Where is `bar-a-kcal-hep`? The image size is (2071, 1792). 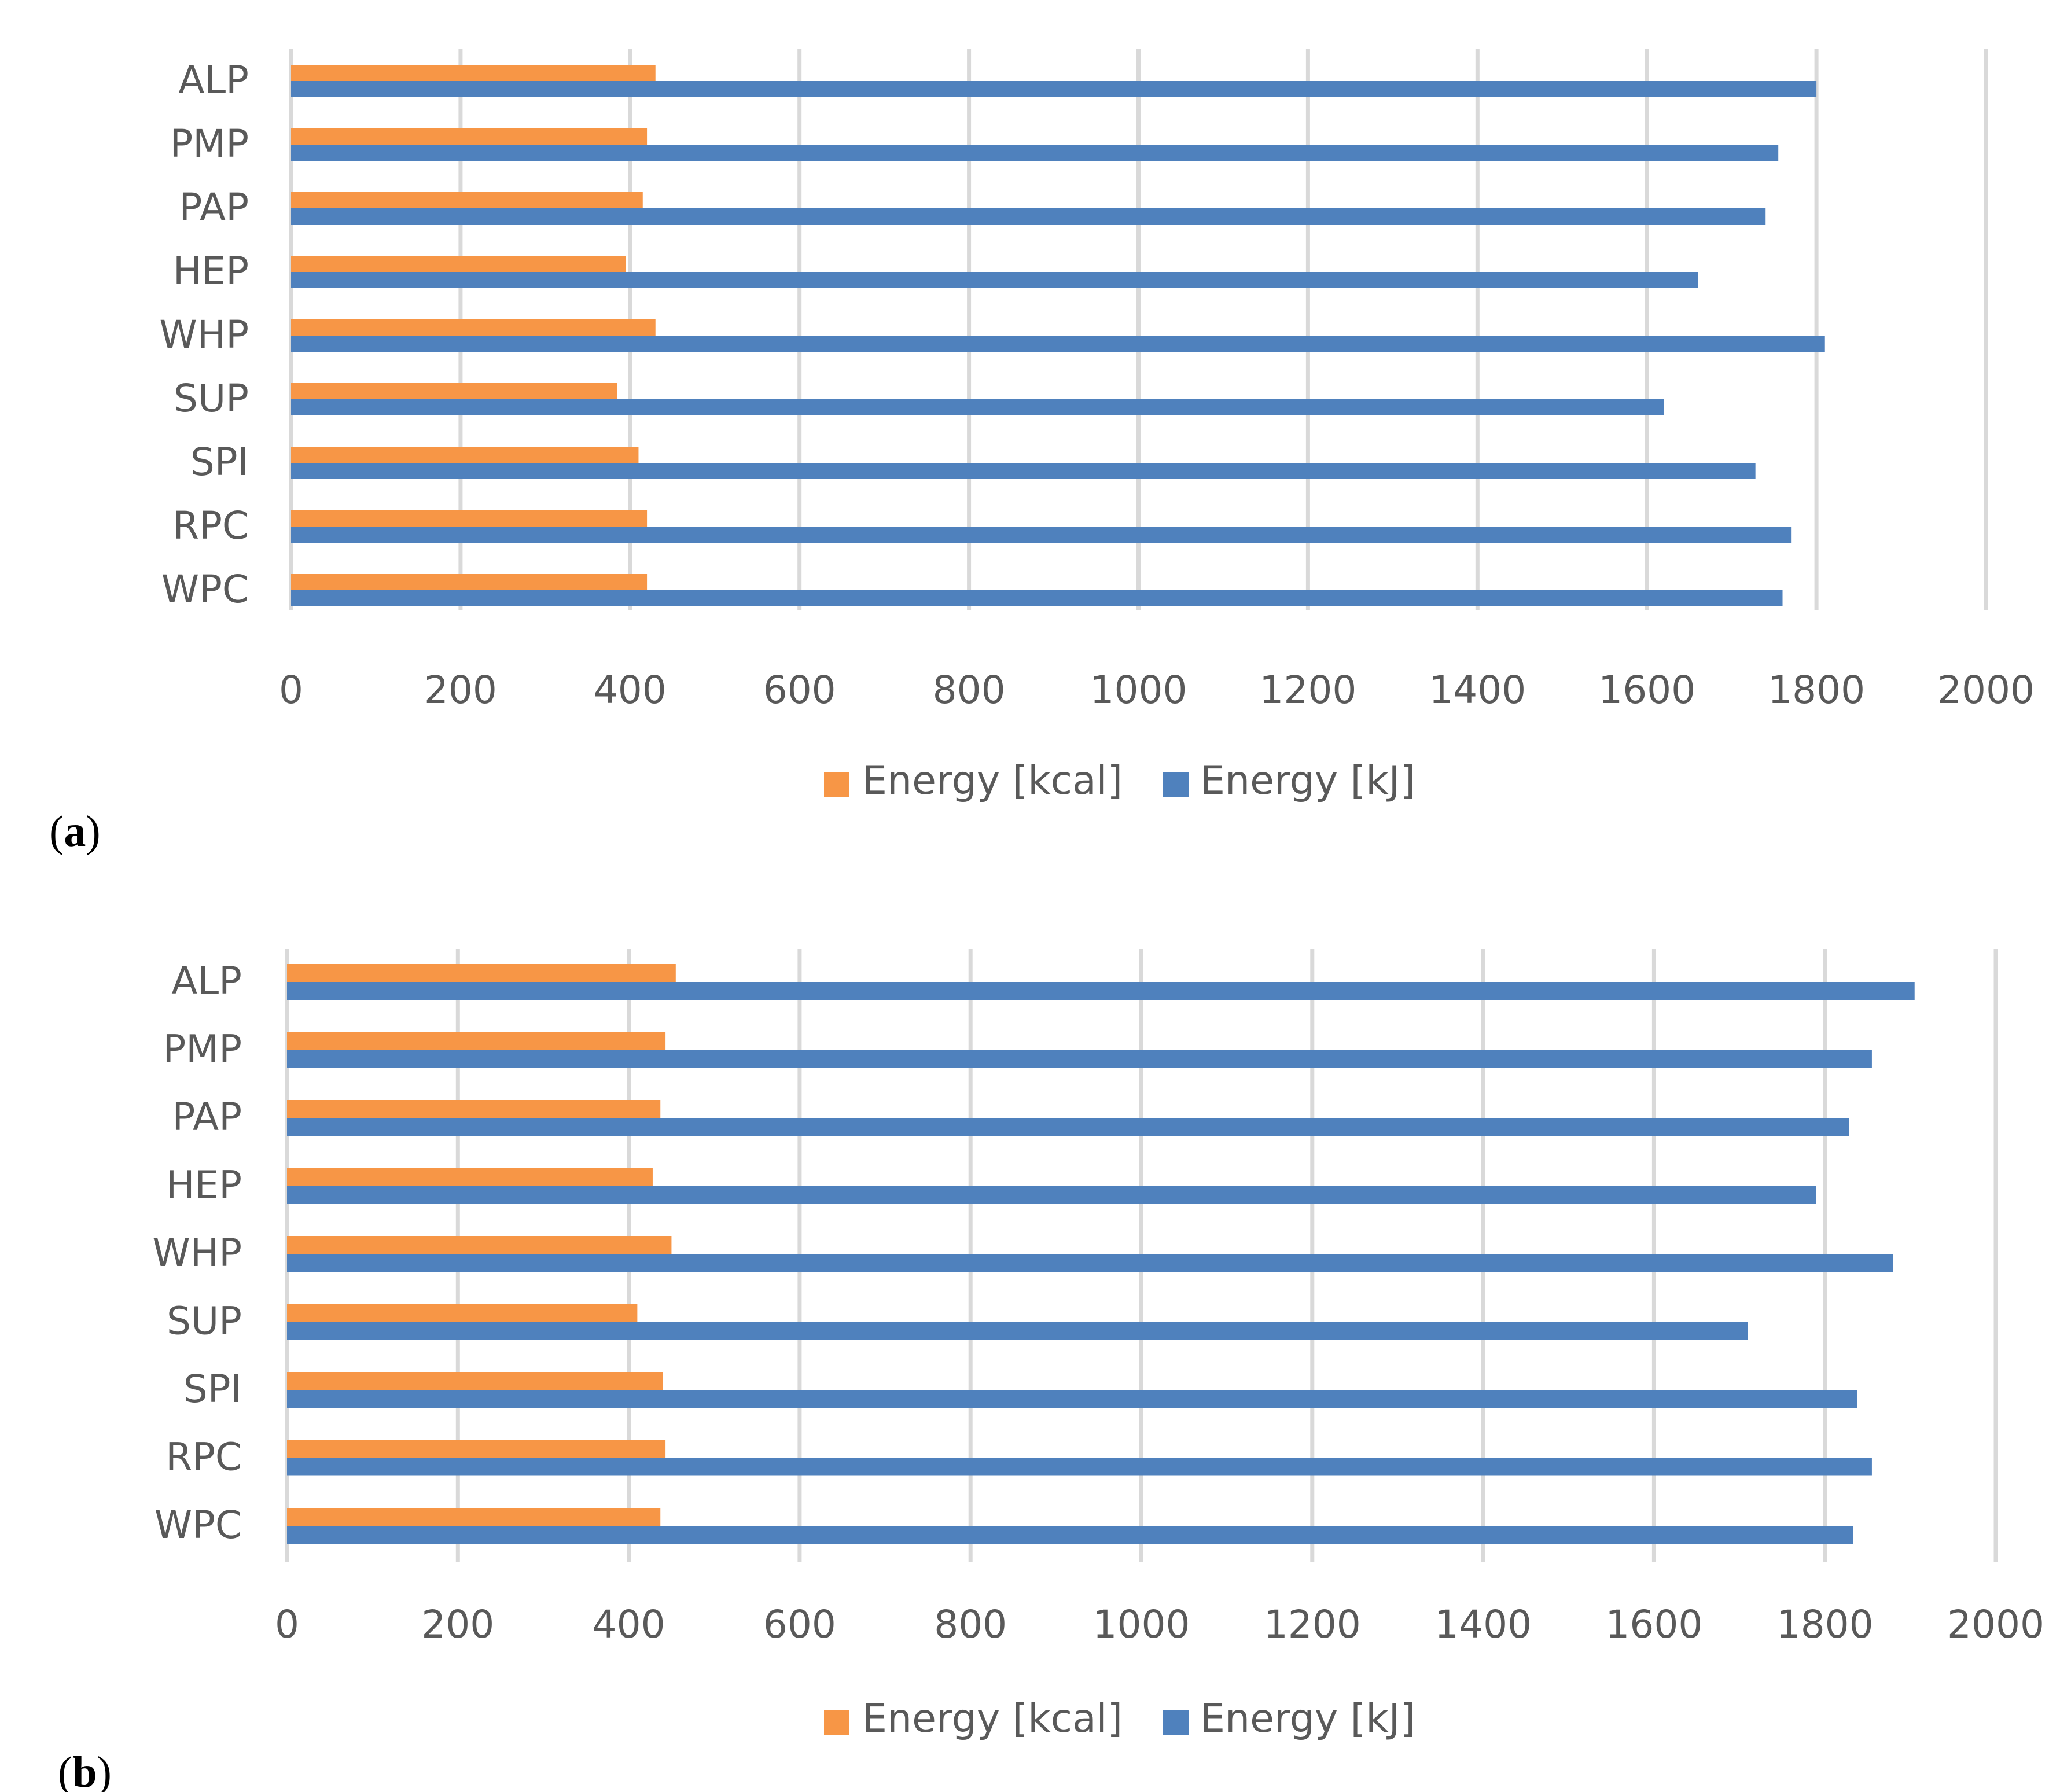 bar-a-kcal-hep is located at coordinates (459, 264).